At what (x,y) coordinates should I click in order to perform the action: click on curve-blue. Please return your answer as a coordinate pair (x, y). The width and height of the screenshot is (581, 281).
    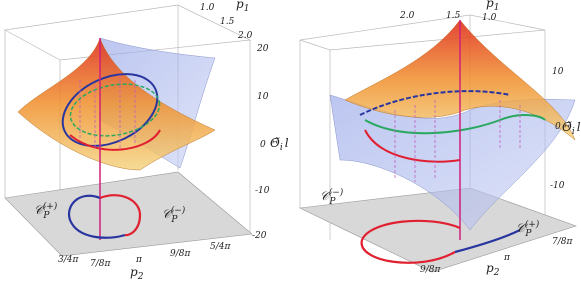
    Looking at the image, I should click on (110, 110).